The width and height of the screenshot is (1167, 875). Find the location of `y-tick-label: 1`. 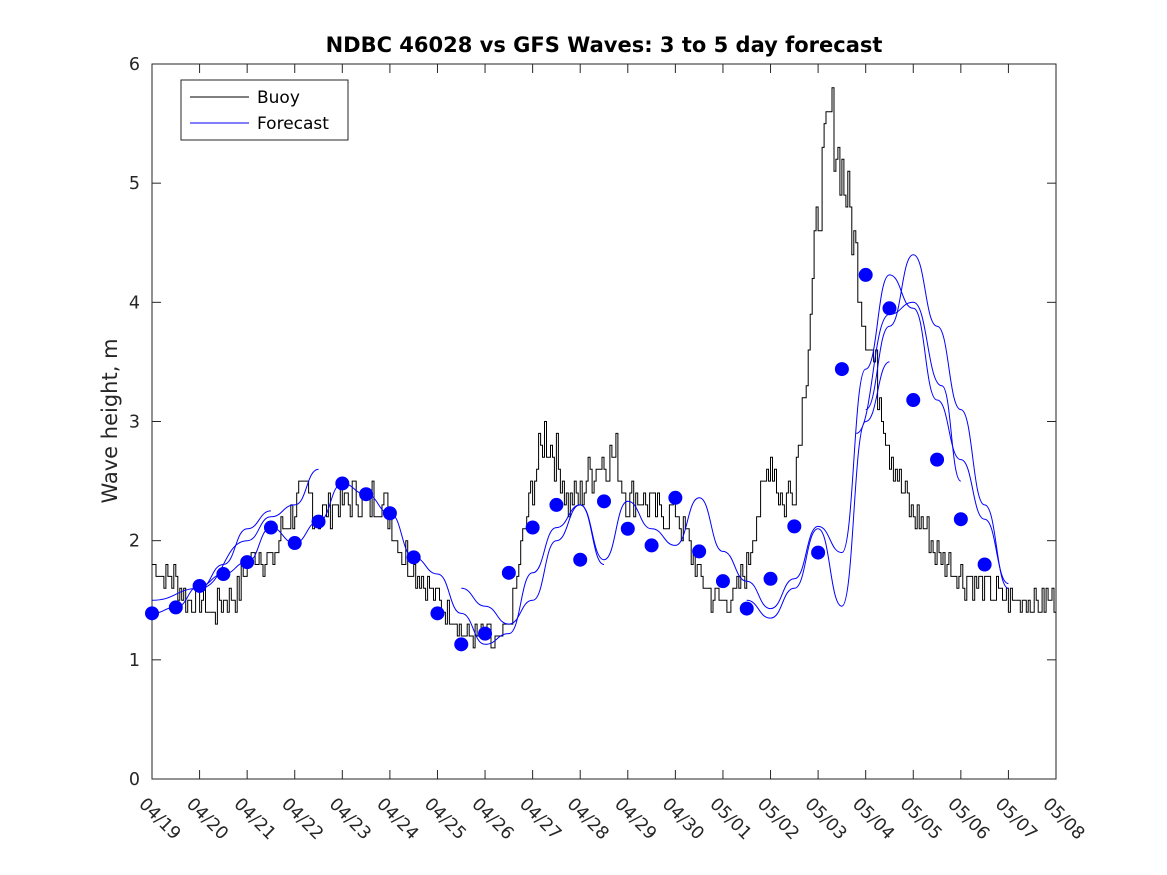

y-tick-label: 1 is located at coordinates (134, 661).